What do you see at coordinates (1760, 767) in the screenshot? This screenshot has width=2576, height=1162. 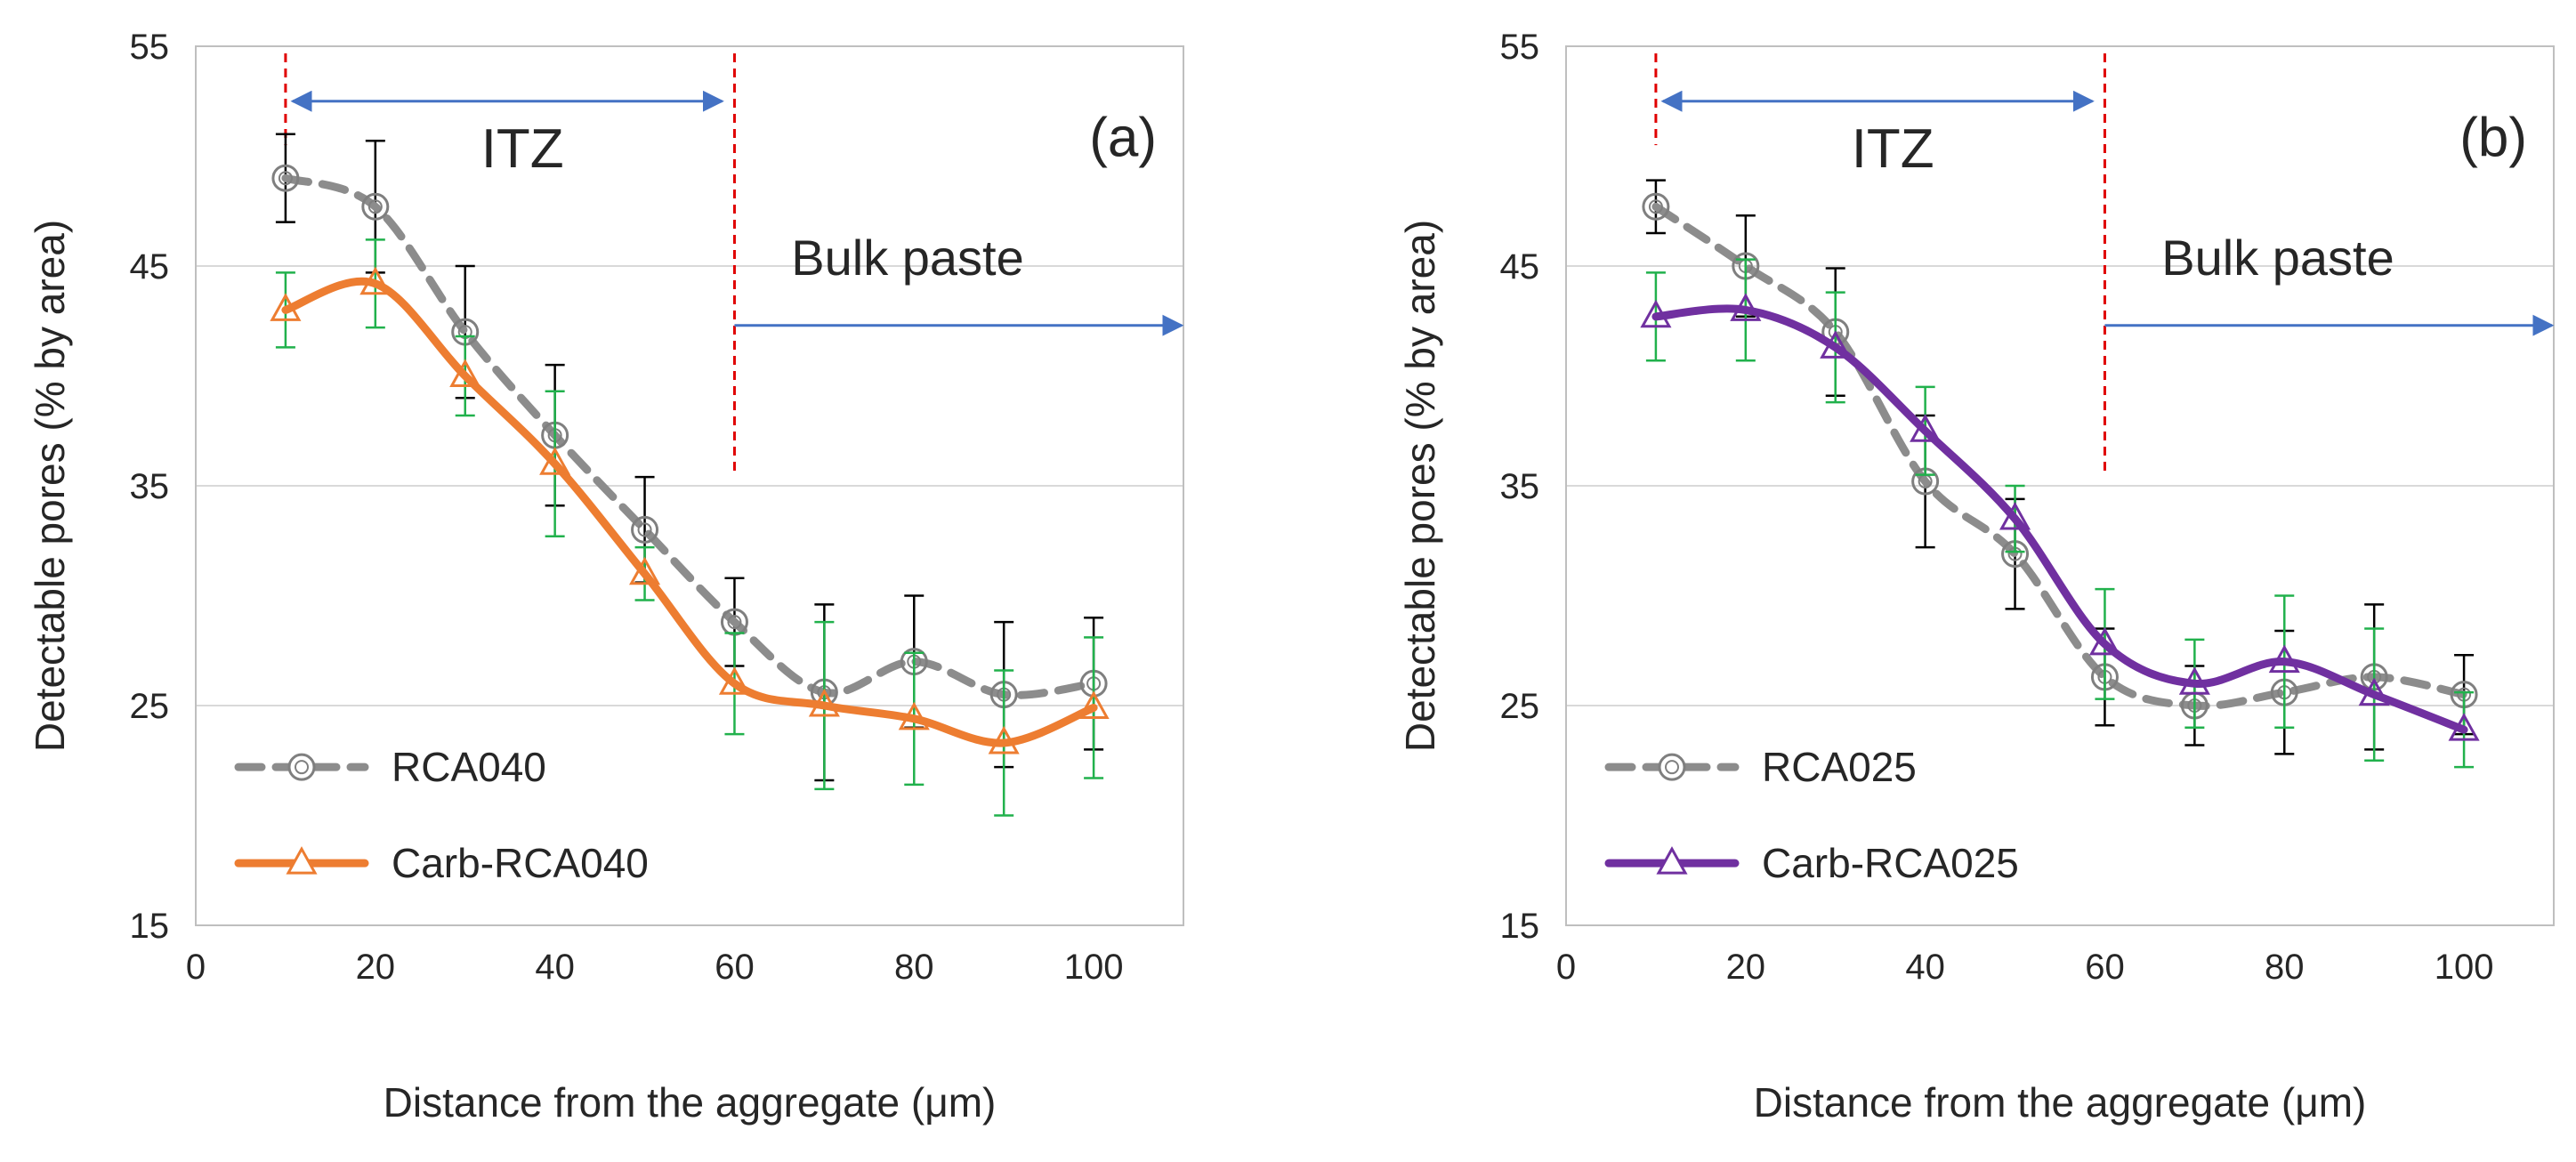 I see `legend-item: RCA025` at bounding box center [1760, 767].